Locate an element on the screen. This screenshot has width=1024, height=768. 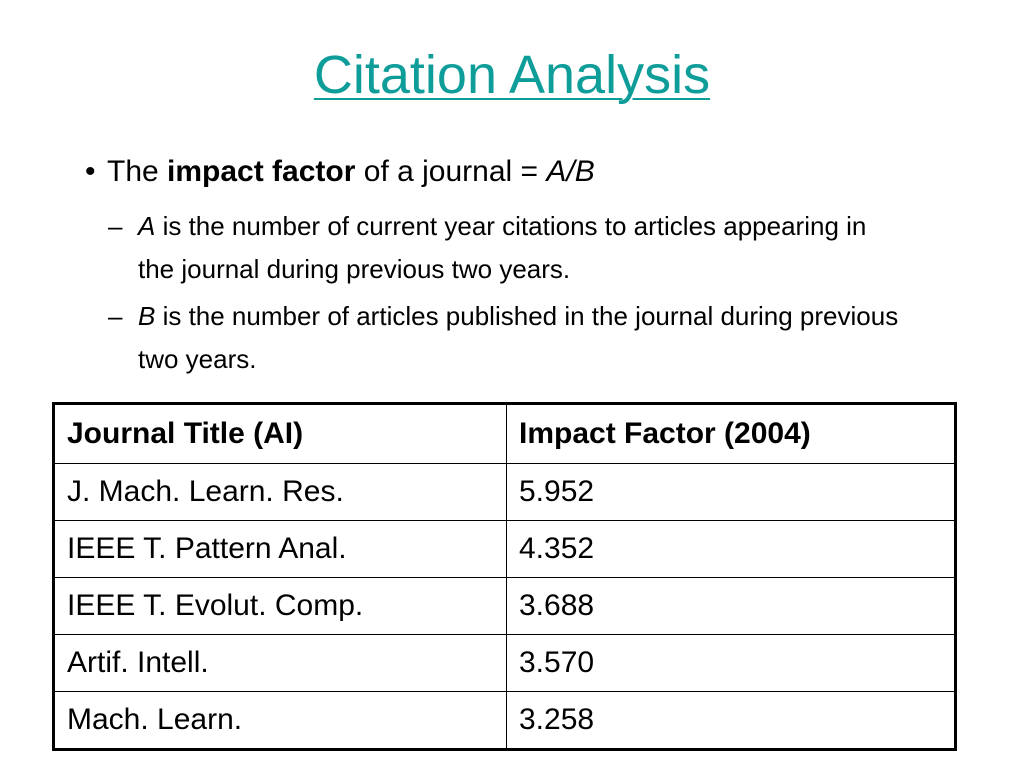
bullet-bold-term: impact factor is located at coordinates (261, 171).